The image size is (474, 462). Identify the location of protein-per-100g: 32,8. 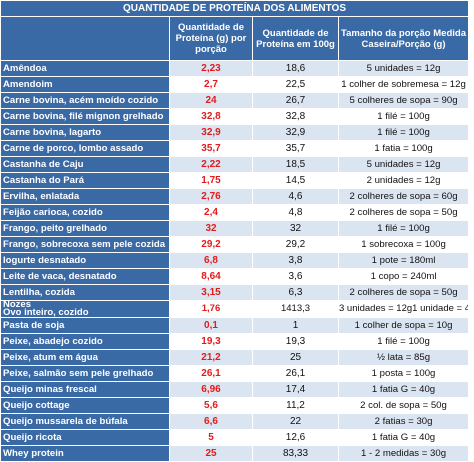
(295, 116).